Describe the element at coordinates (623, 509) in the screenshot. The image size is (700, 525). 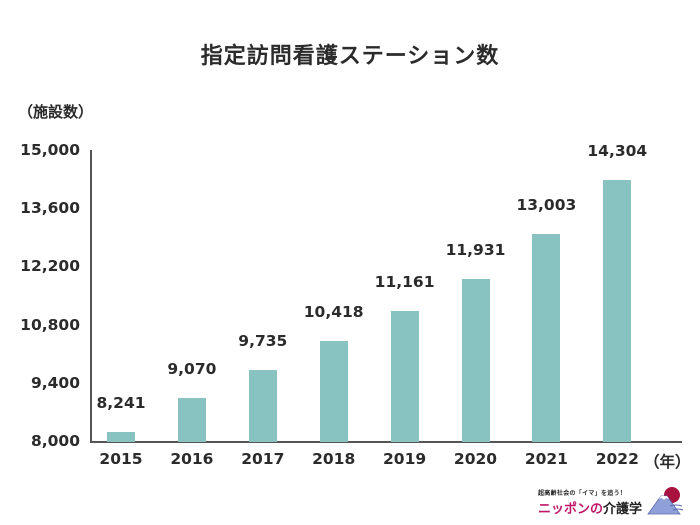
I see `logo-name-part2: 介護学` at that location.